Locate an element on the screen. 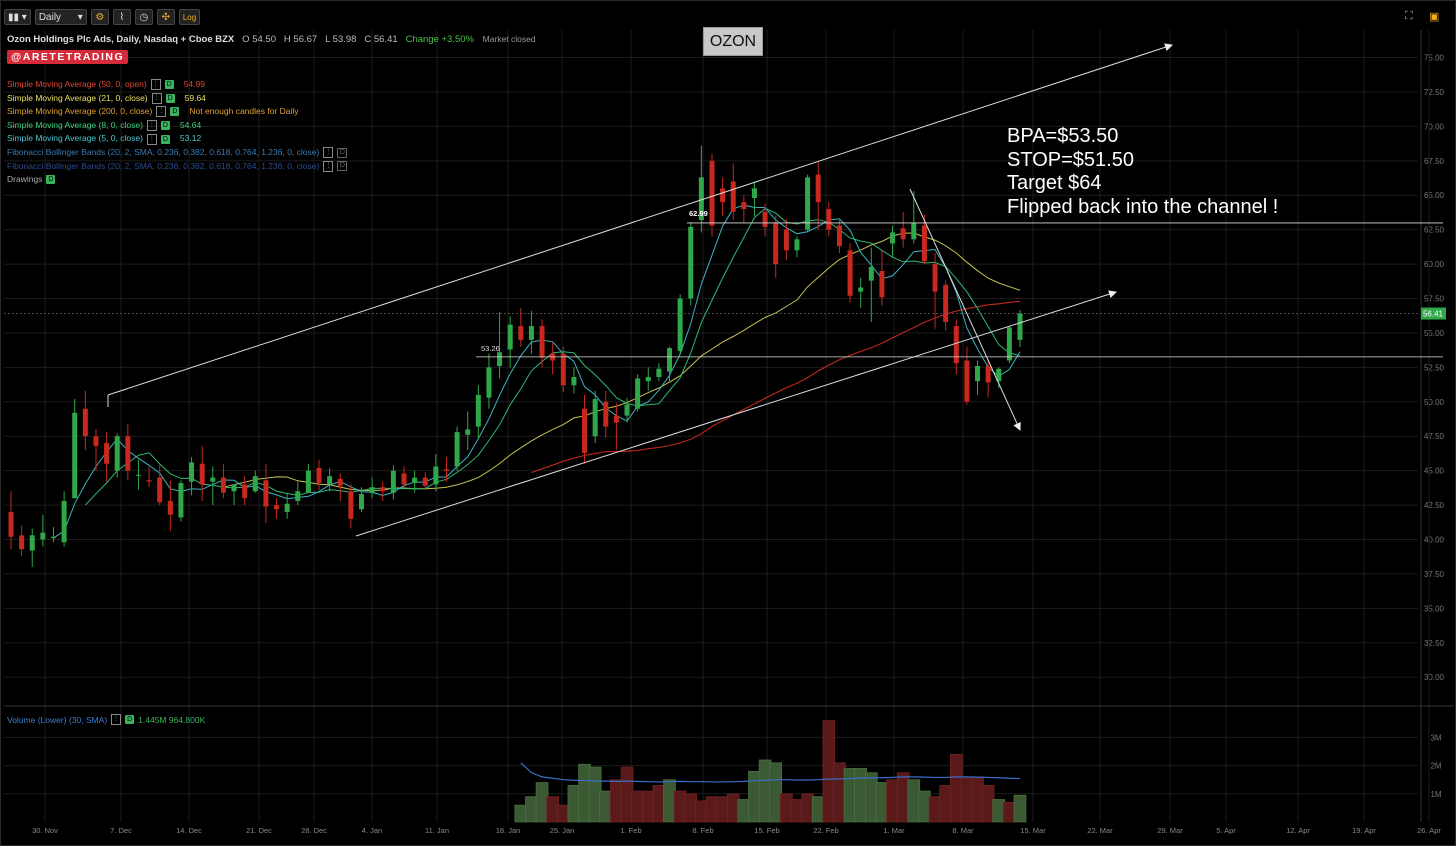 The image size is (1456, 846). log-button: Log is located at coordinates (189, 17).